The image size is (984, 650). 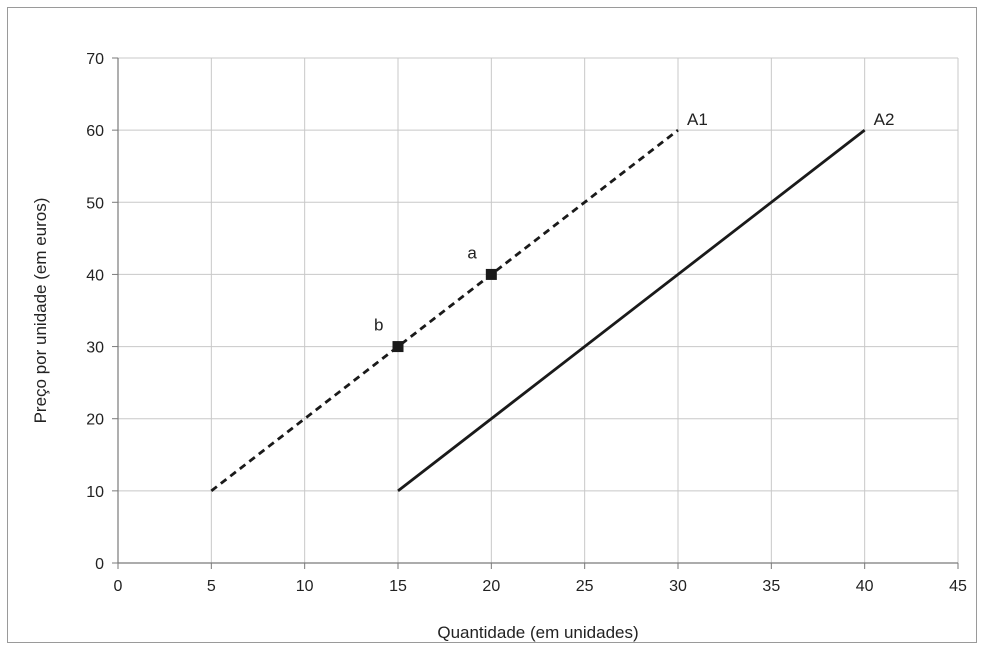 I want to click on x-tick-label: 35, so click(x=771, y=586).